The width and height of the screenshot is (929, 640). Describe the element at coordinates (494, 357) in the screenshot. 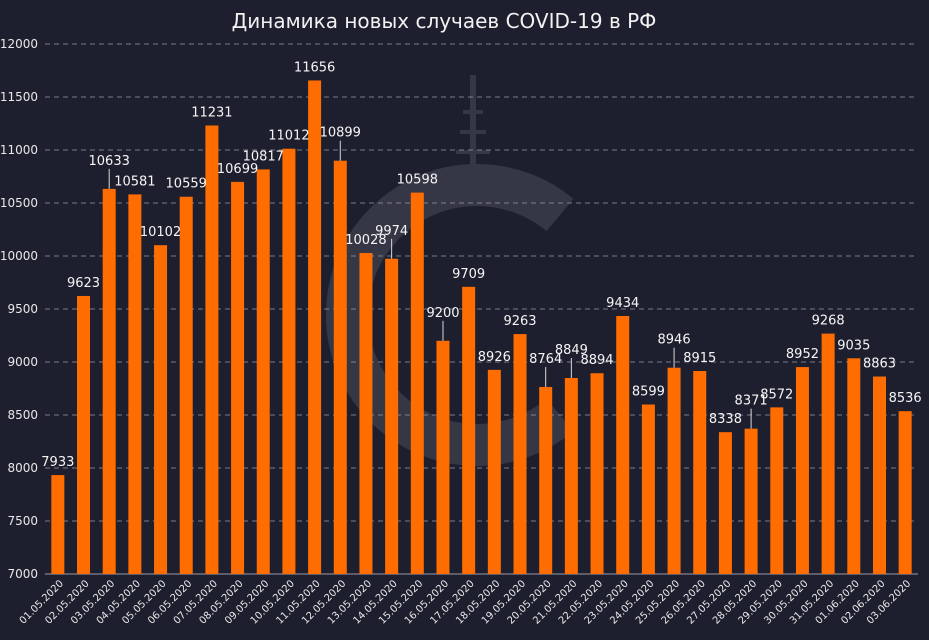

I see `data-label: 8926` at that location.